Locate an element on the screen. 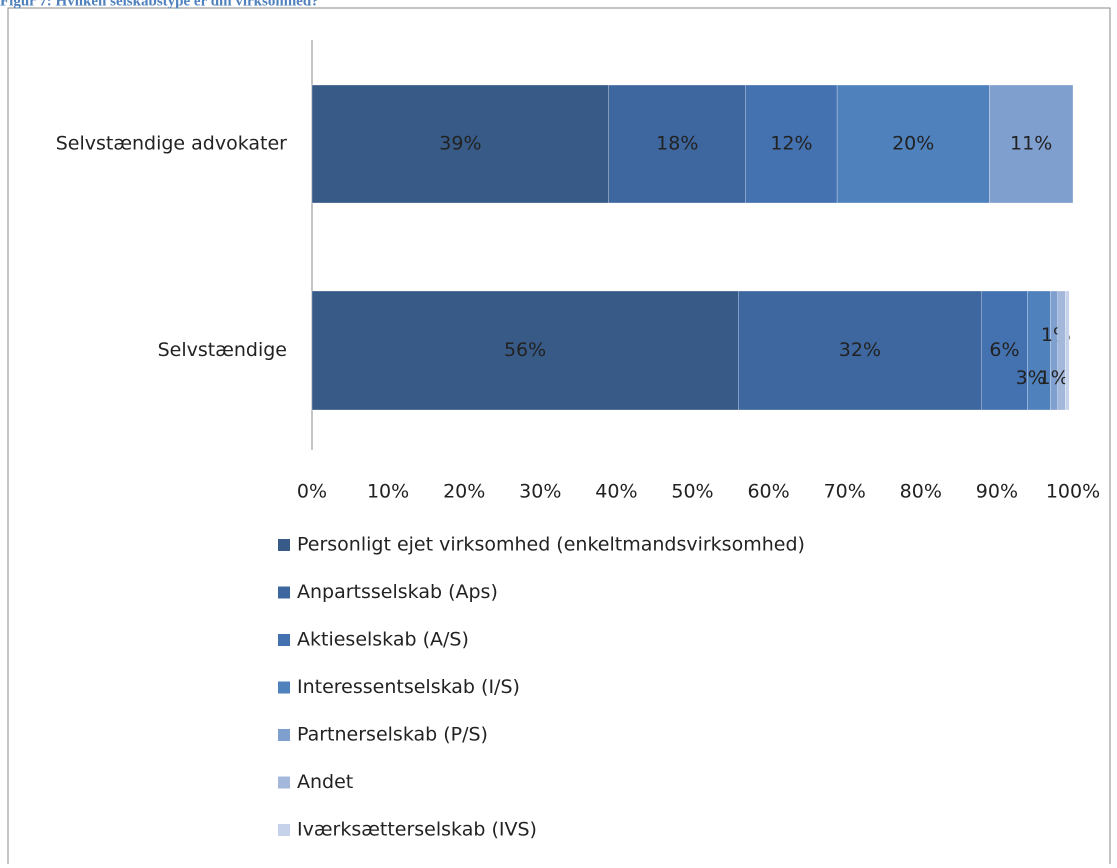  value-label: 18% is located at coordinates (677, 144).